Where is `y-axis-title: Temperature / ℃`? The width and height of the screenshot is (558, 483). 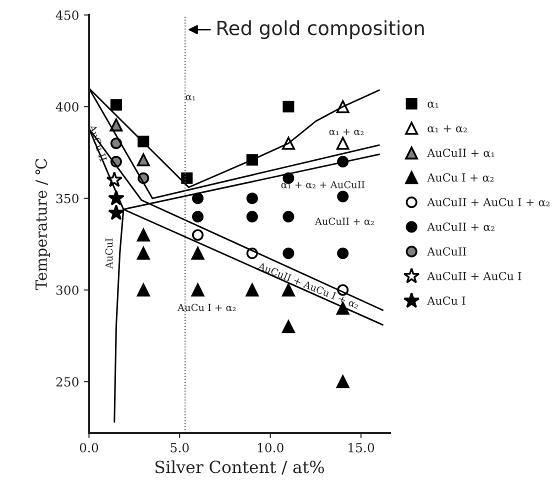
y-axis-title: Temperature / ℃ is located at coordinates (42, 224).